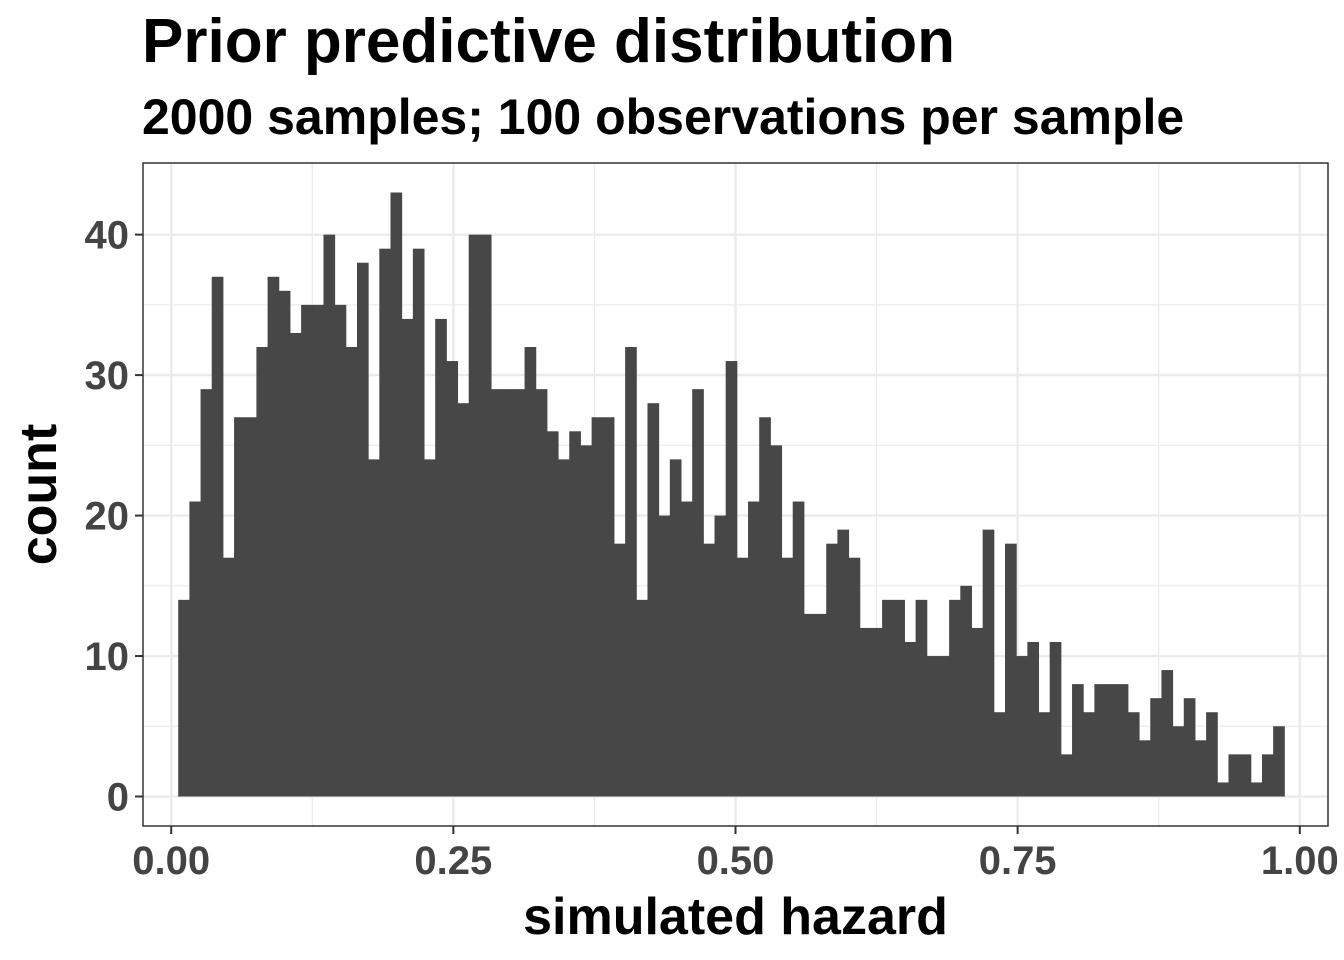 The image size is (1344, 960). What do you see at coordinates (736, 861) in the screenshot?
I see `x-tick-label: 0.50` at bounding box center [736, 861].